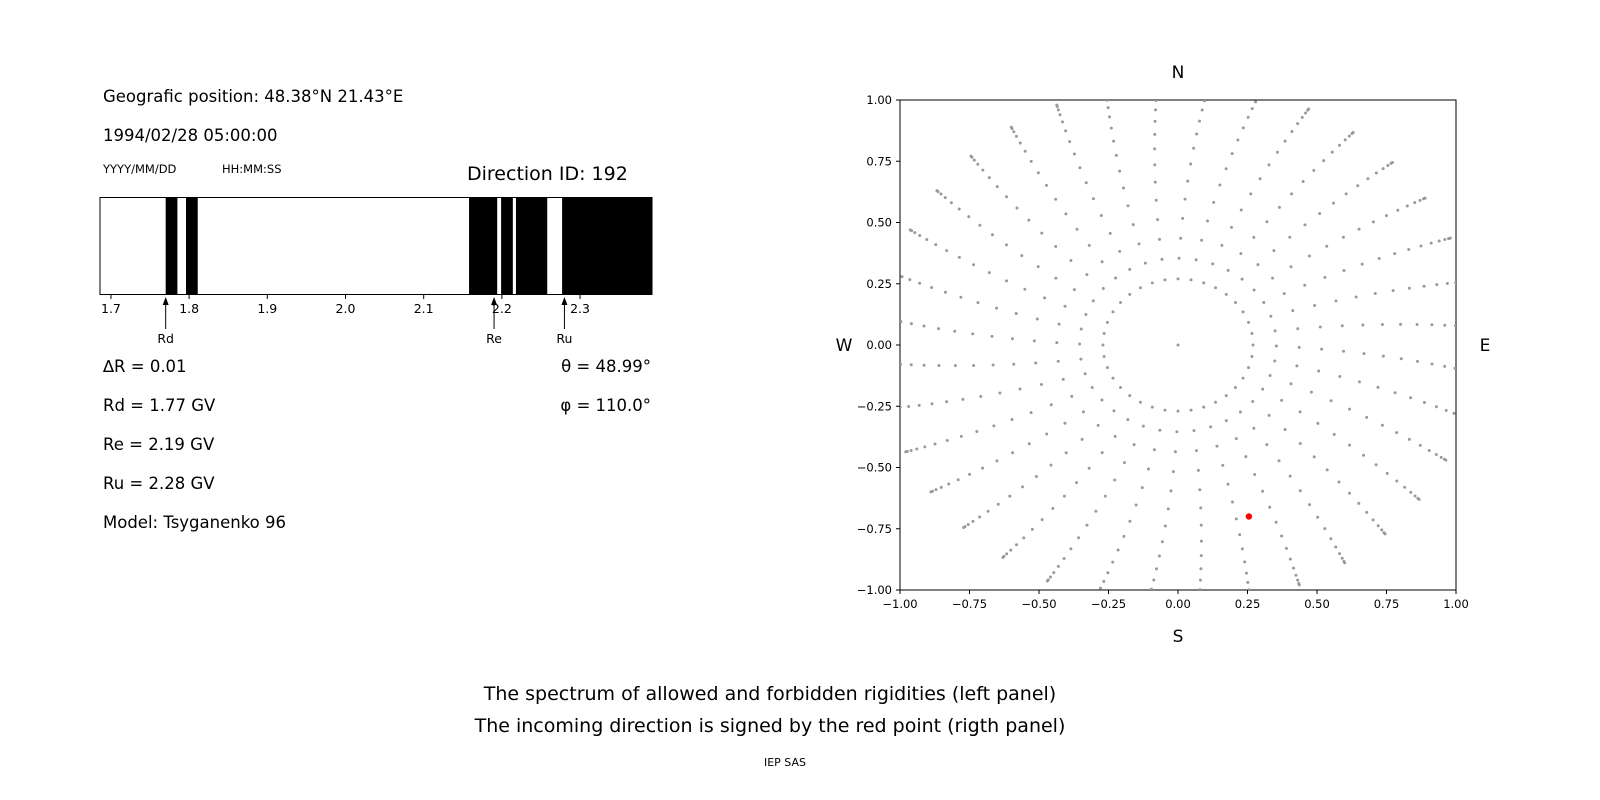  I want to click on rd-value-text: Rd = 1.77 GV, so click(159, 405).